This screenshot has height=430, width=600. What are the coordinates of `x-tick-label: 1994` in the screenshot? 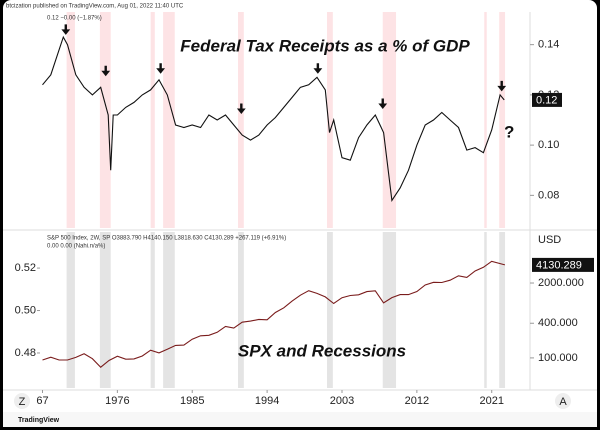 It's located at (267, 401).